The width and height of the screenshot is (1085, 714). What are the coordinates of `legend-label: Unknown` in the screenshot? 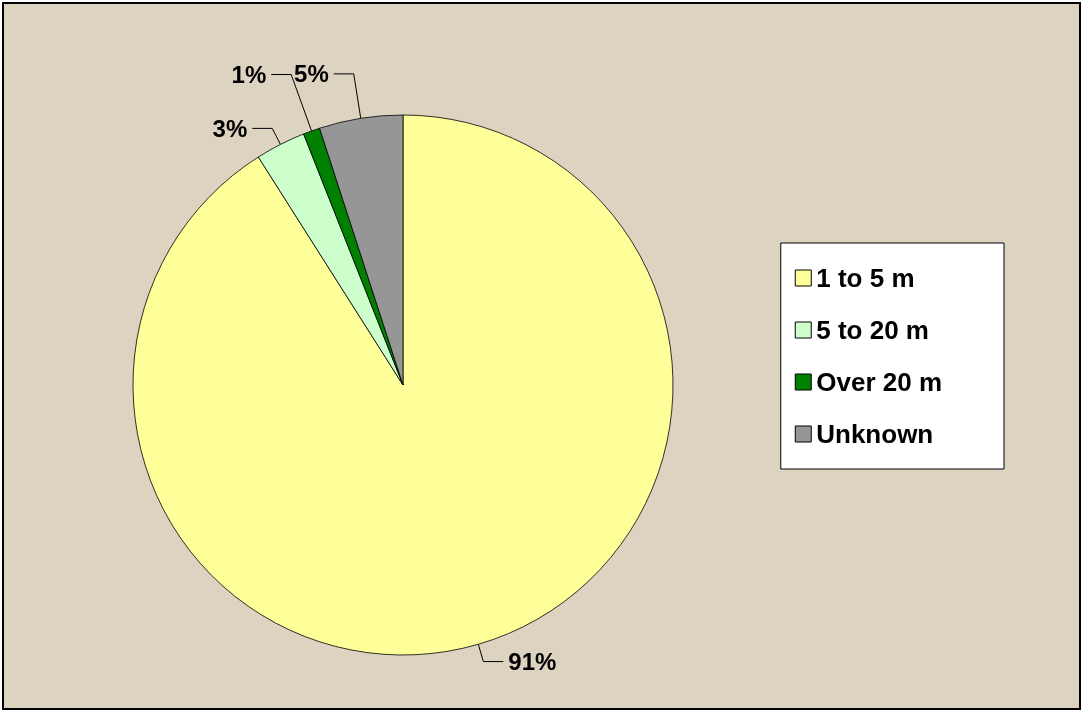 It's located at (875, 434).